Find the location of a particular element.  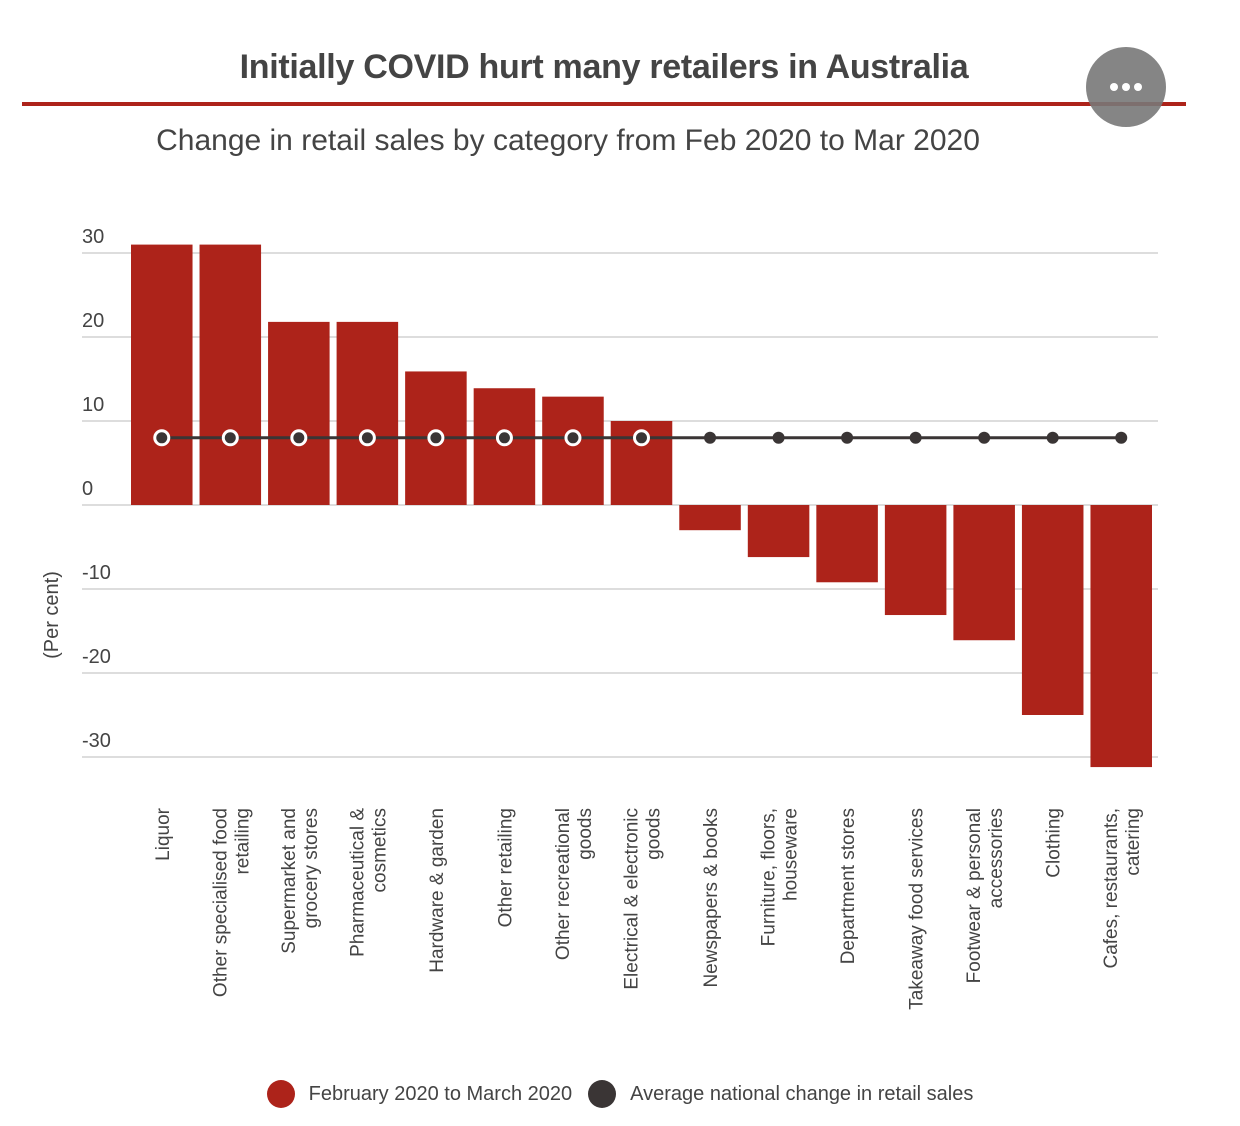

y-tick-label: -30 is located at coordinates (96, 741).